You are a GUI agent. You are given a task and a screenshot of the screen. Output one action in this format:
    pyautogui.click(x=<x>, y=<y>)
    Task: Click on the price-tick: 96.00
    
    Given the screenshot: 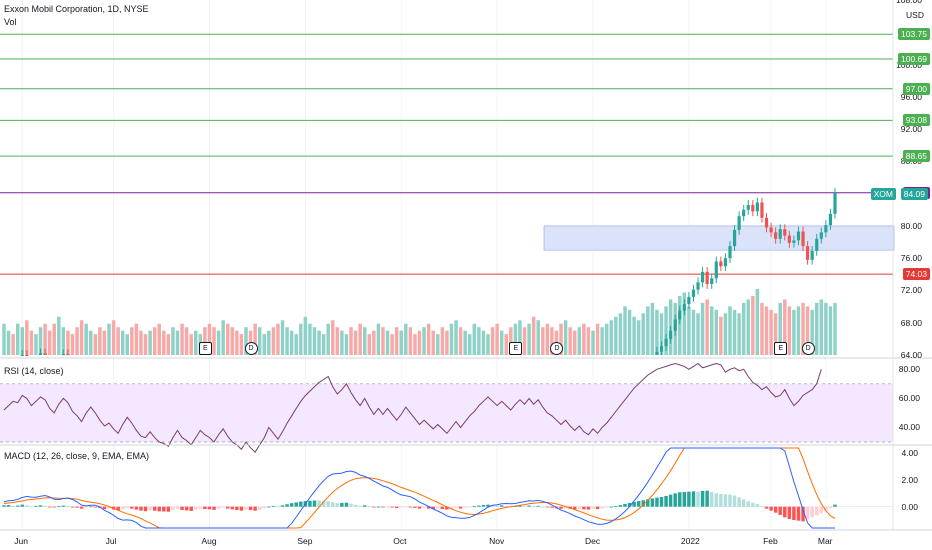 What is the action you would take?
    pyautogui.click(x=911, y=96)
    